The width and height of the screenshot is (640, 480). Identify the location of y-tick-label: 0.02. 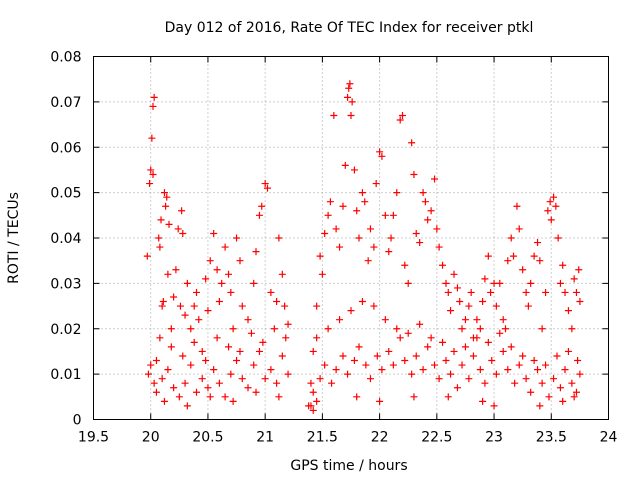
(65, 330).